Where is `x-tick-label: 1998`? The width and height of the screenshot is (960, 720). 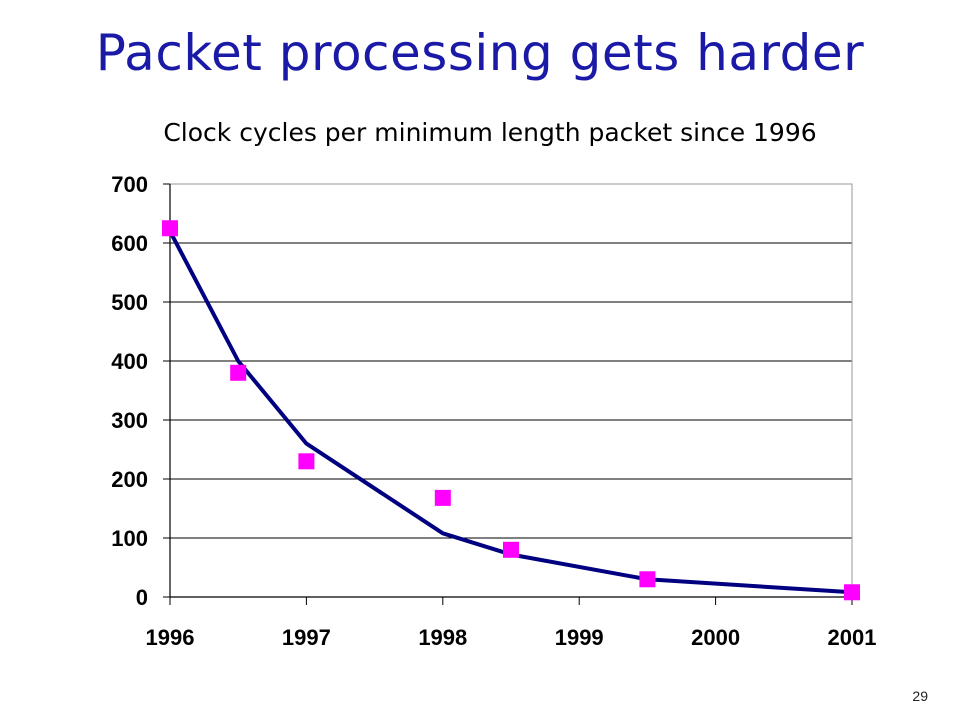 x-tick-label: 1998 is located at coordinates (442, 637).